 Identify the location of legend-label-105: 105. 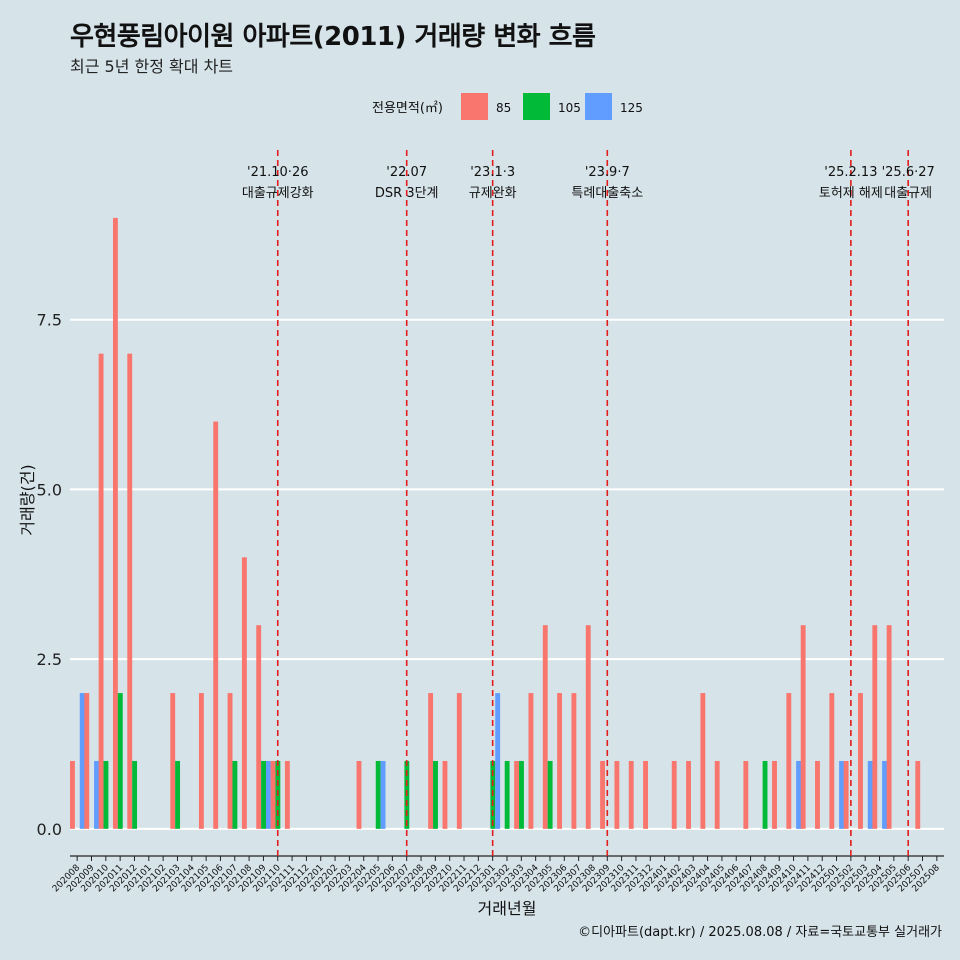
(569, 108).